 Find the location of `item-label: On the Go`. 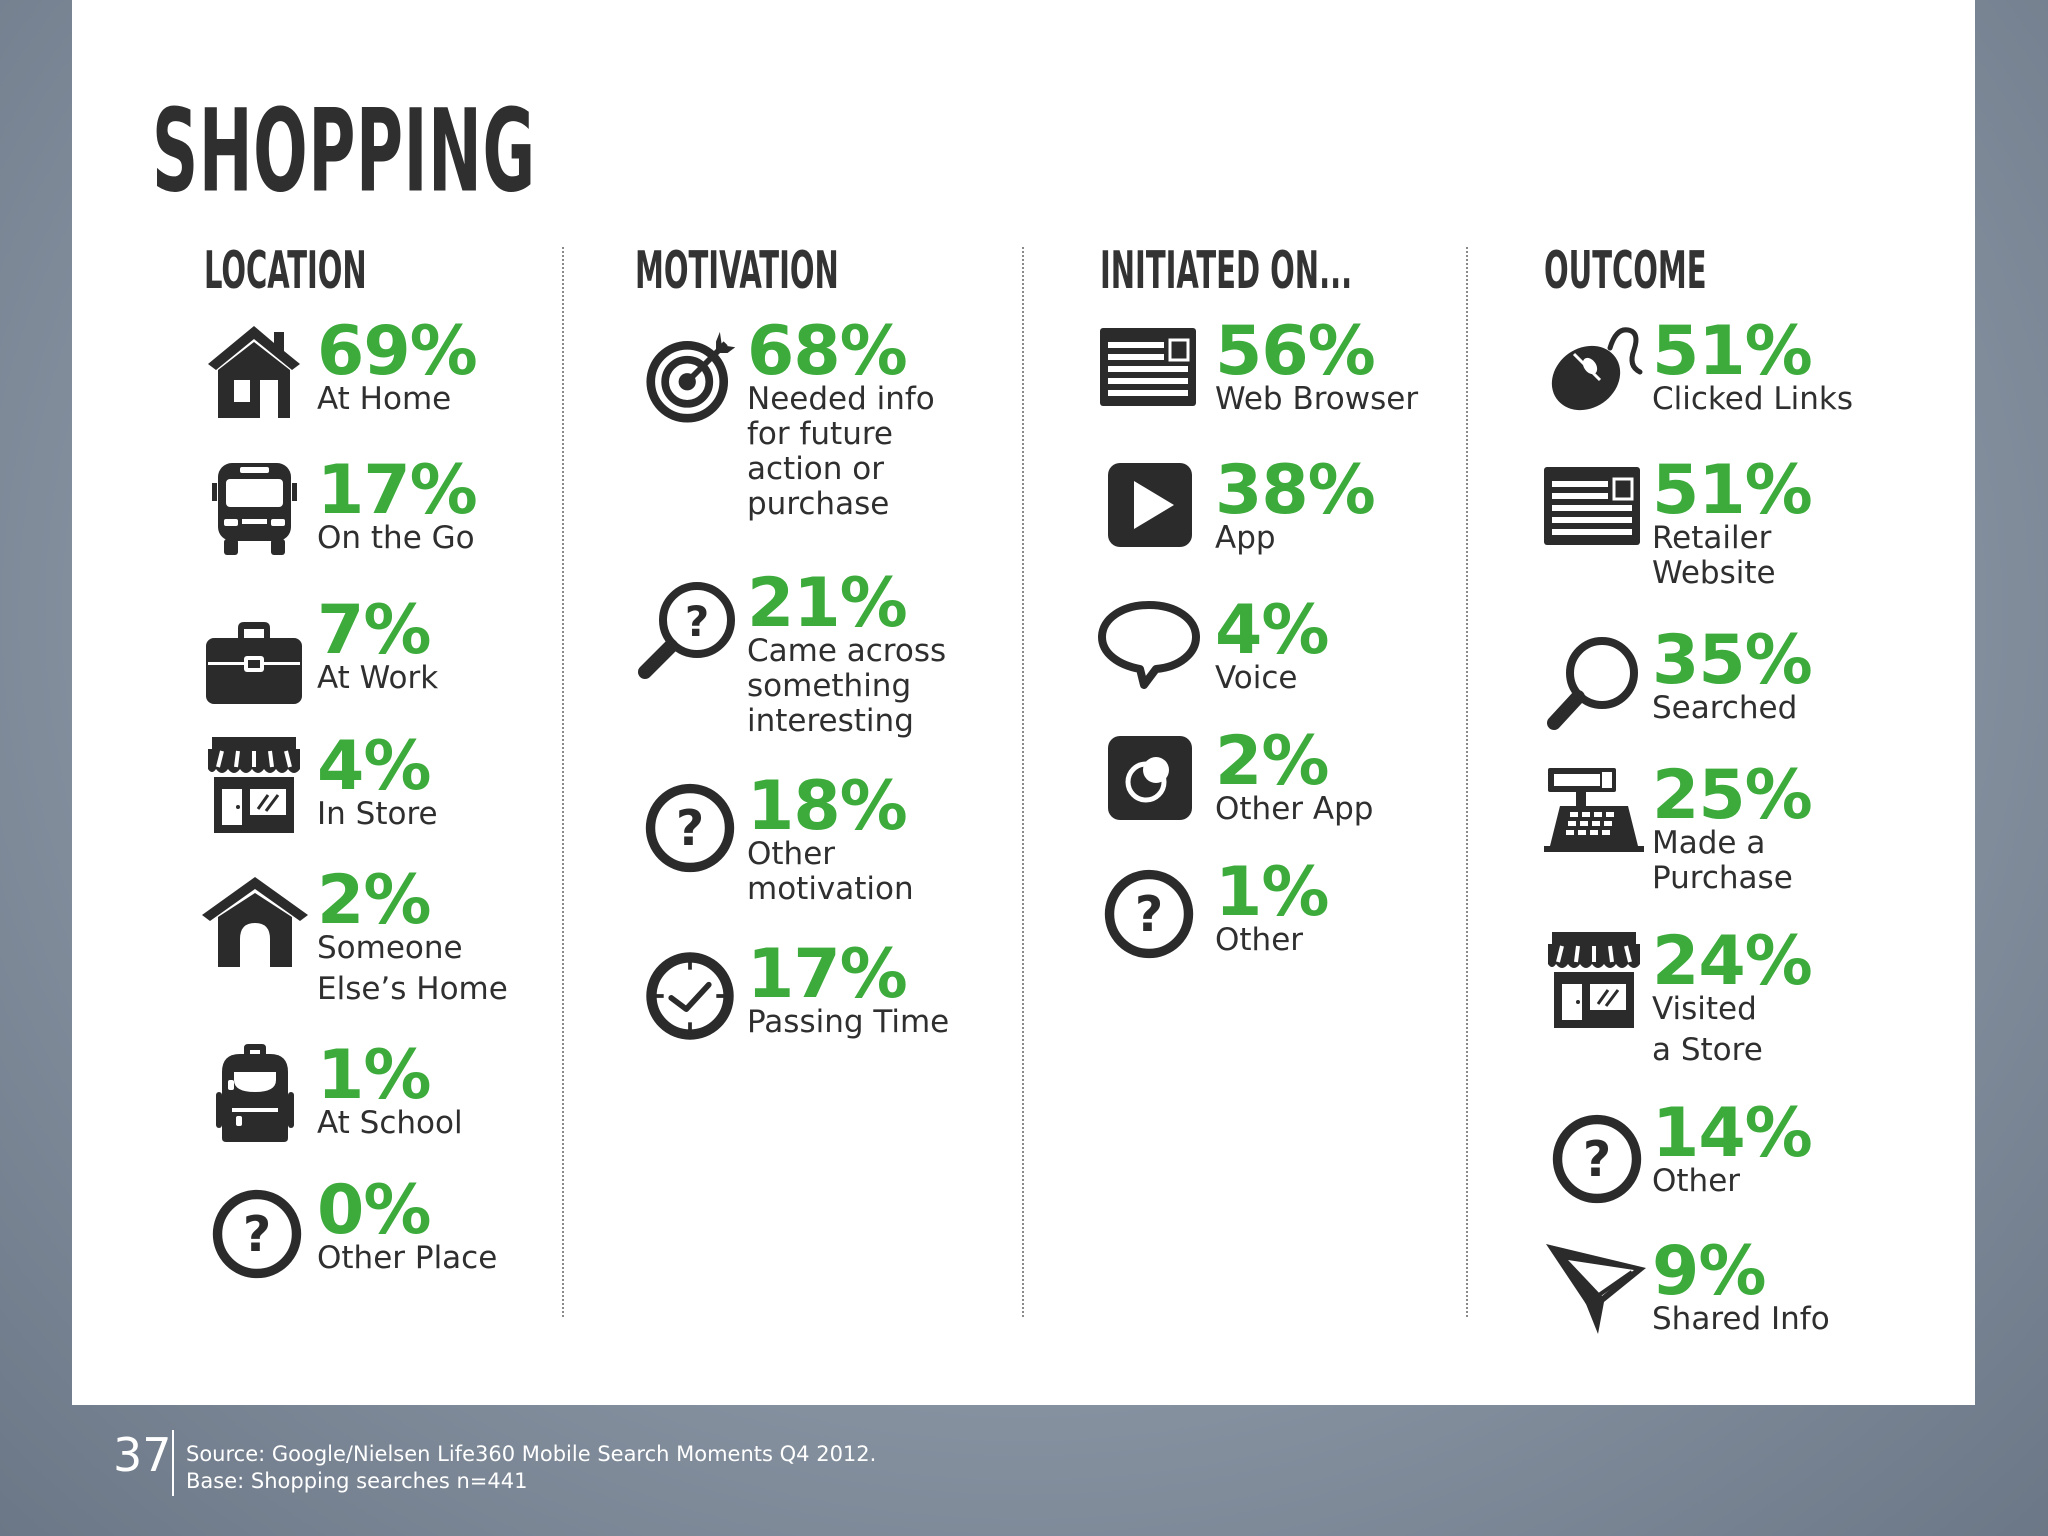

item-label: On the Go is located at coordinates (396, 538).